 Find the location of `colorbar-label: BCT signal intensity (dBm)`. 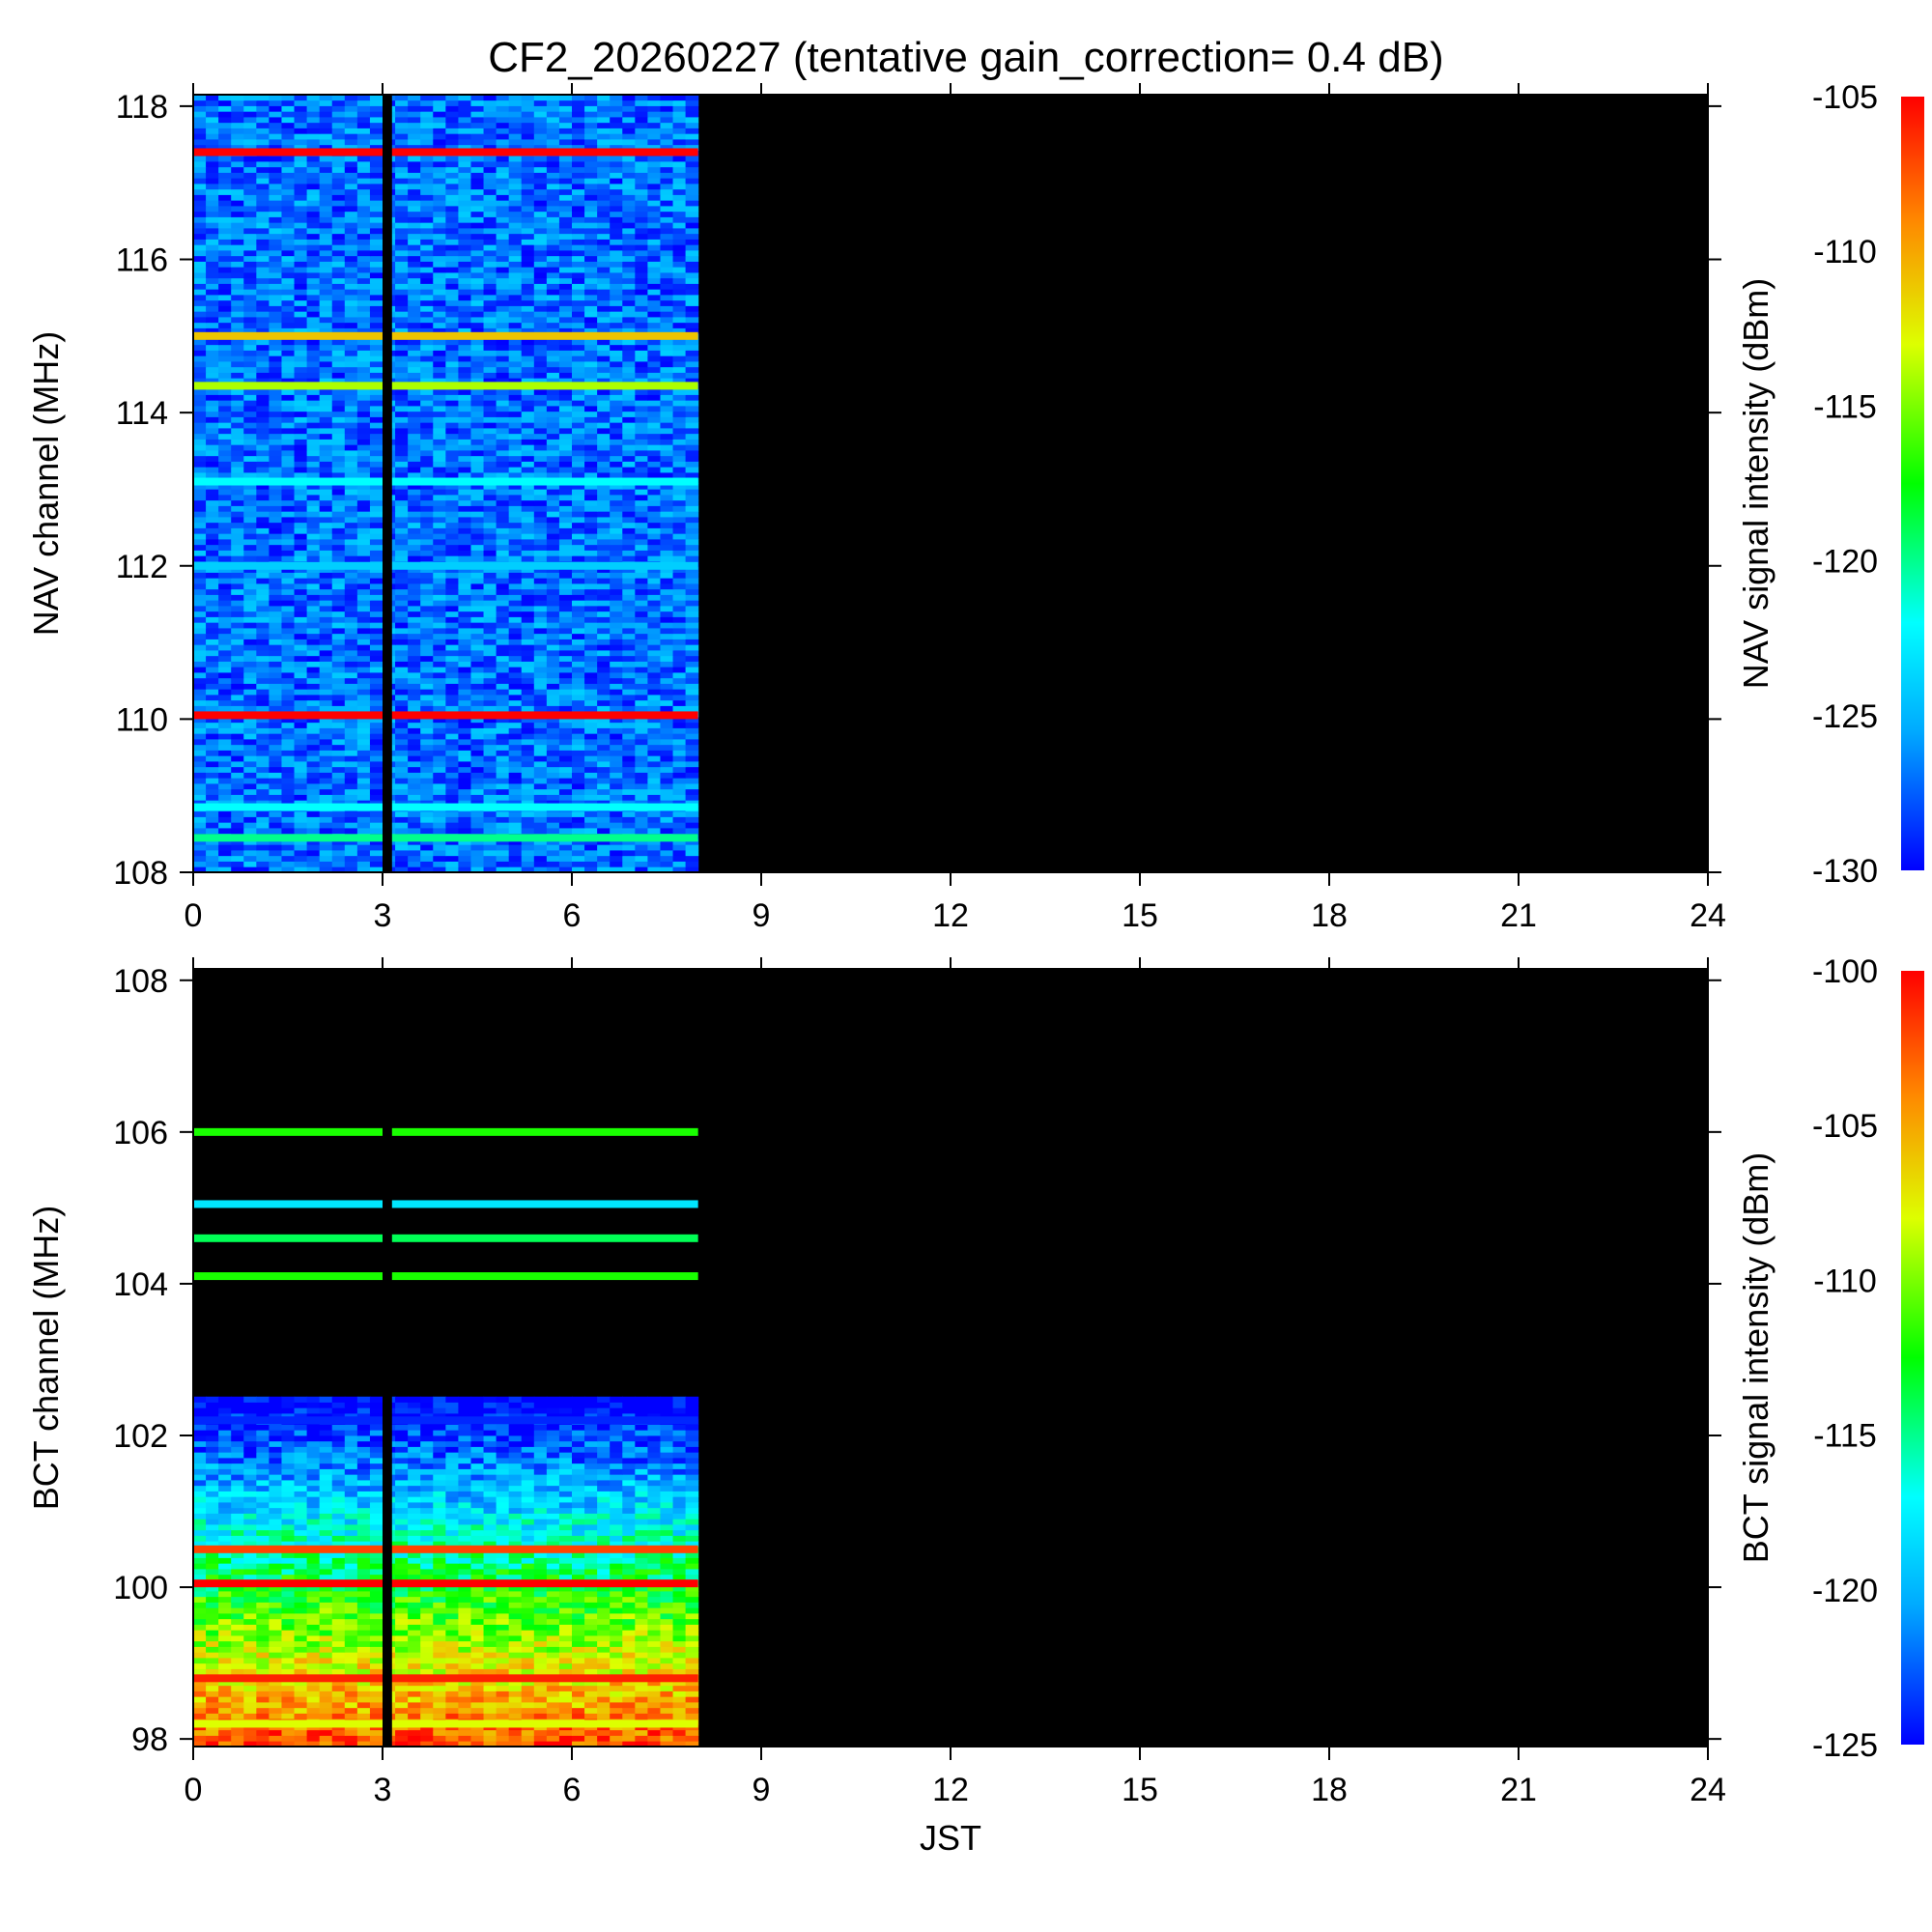

colorbar-label: BCT signal intensity (dBm) is located at coordinates (1756, 1357).